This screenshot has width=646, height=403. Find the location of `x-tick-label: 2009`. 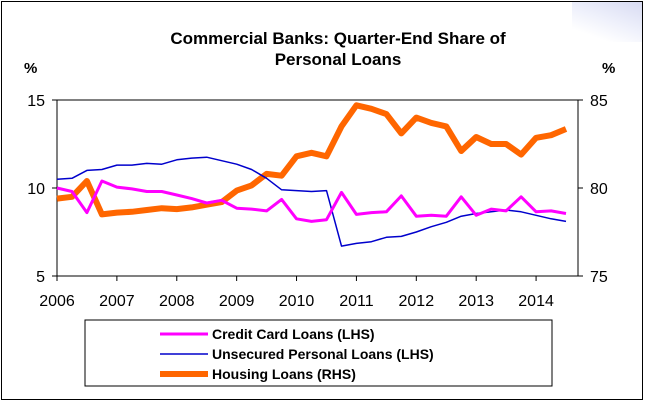

x-tick-label: 2009 is located at coordinates (237, 301).